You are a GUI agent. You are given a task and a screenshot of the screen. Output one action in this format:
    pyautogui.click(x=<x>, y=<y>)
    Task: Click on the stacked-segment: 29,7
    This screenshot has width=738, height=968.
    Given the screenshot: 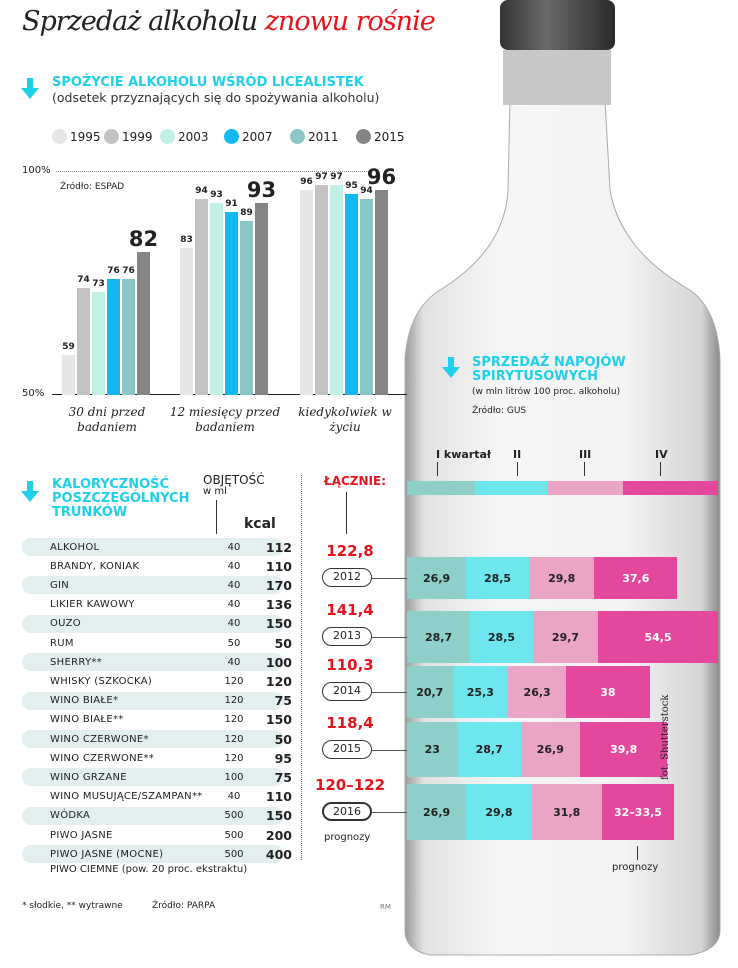 What is the action you would take?
    pyautogui.click(x=565, y=637)
    